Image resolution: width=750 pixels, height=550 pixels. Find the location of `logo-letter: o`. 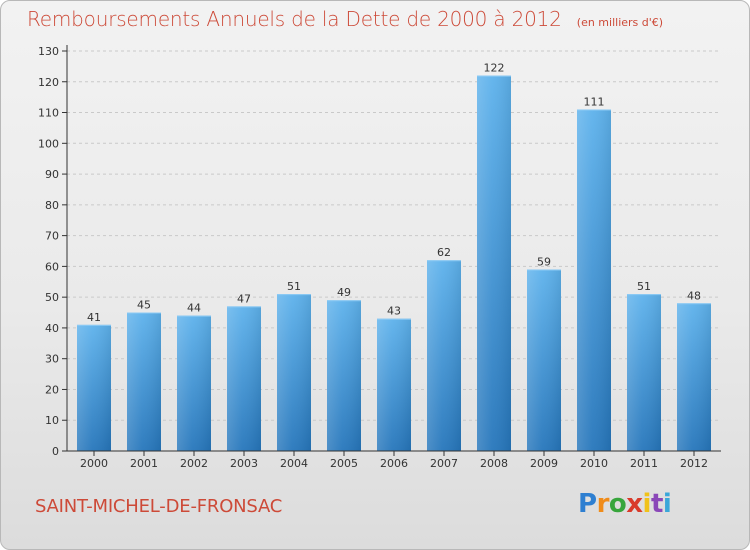

logo-letter: o is located at coordinates (617, 504).